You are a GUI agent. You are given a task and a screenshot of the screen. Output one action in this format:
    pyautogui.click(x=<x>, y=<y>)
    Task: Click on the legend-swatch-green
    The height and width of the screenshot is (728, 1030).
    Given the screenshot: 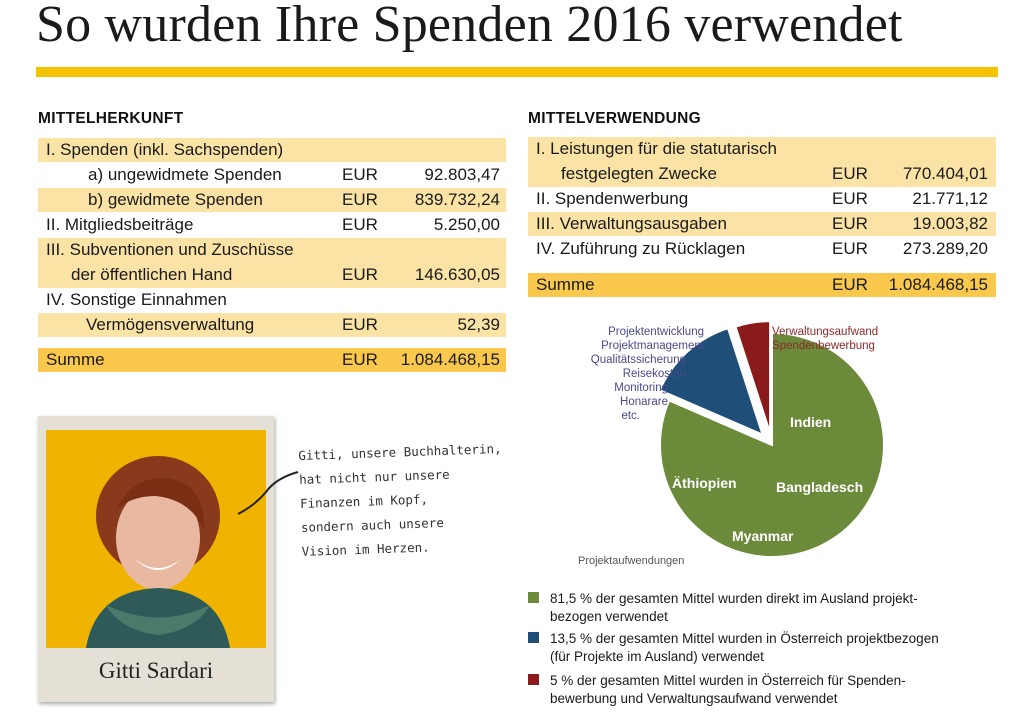 What is the action you would take?
    pyautogui.click(x=533, y=597)
    